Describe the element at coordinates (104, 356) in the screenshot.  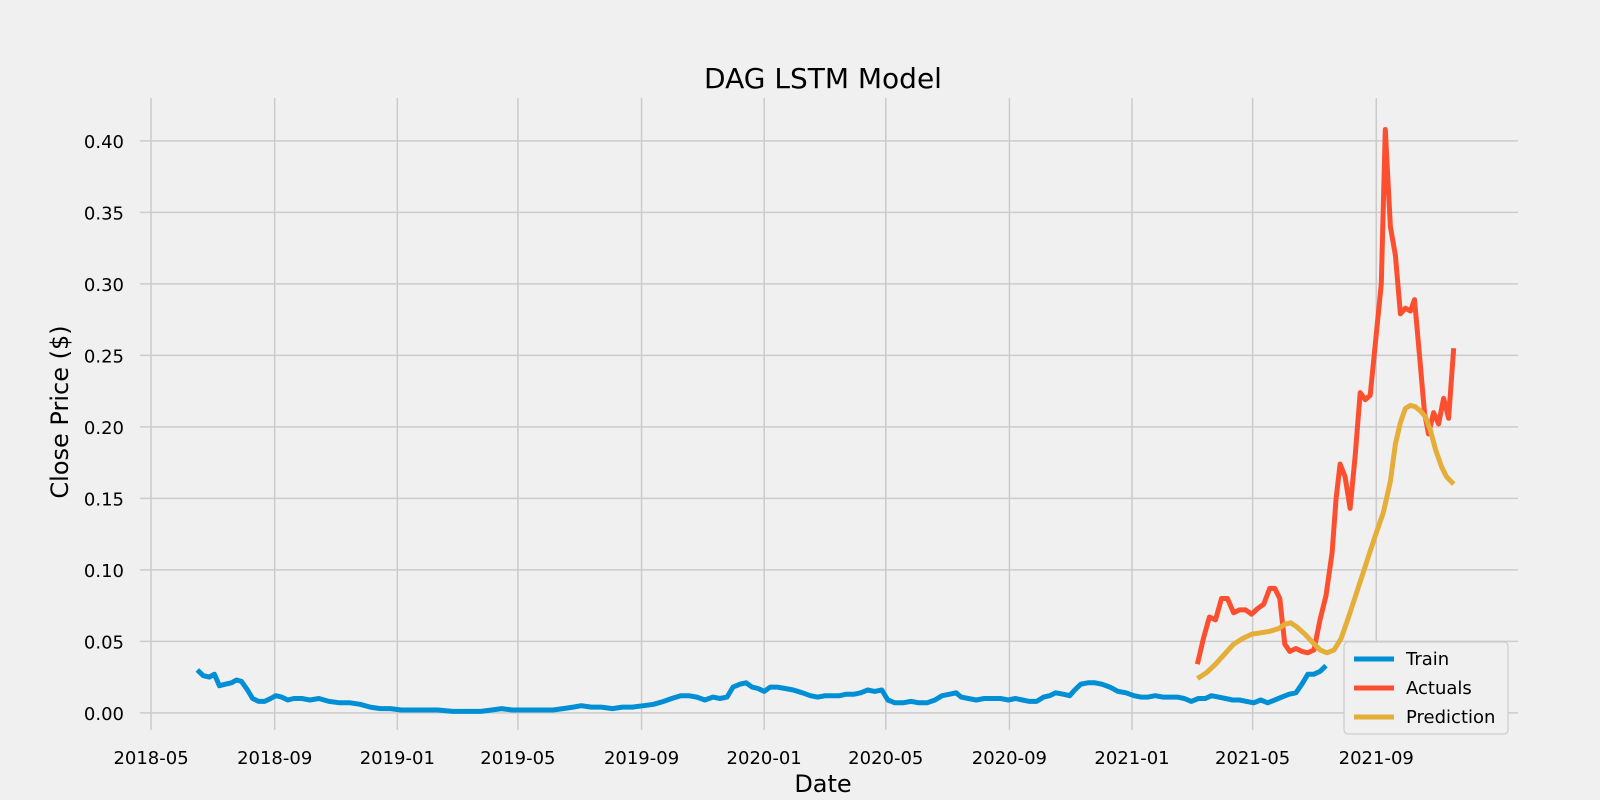
I see `y-tick-label: 0.25` at that location.